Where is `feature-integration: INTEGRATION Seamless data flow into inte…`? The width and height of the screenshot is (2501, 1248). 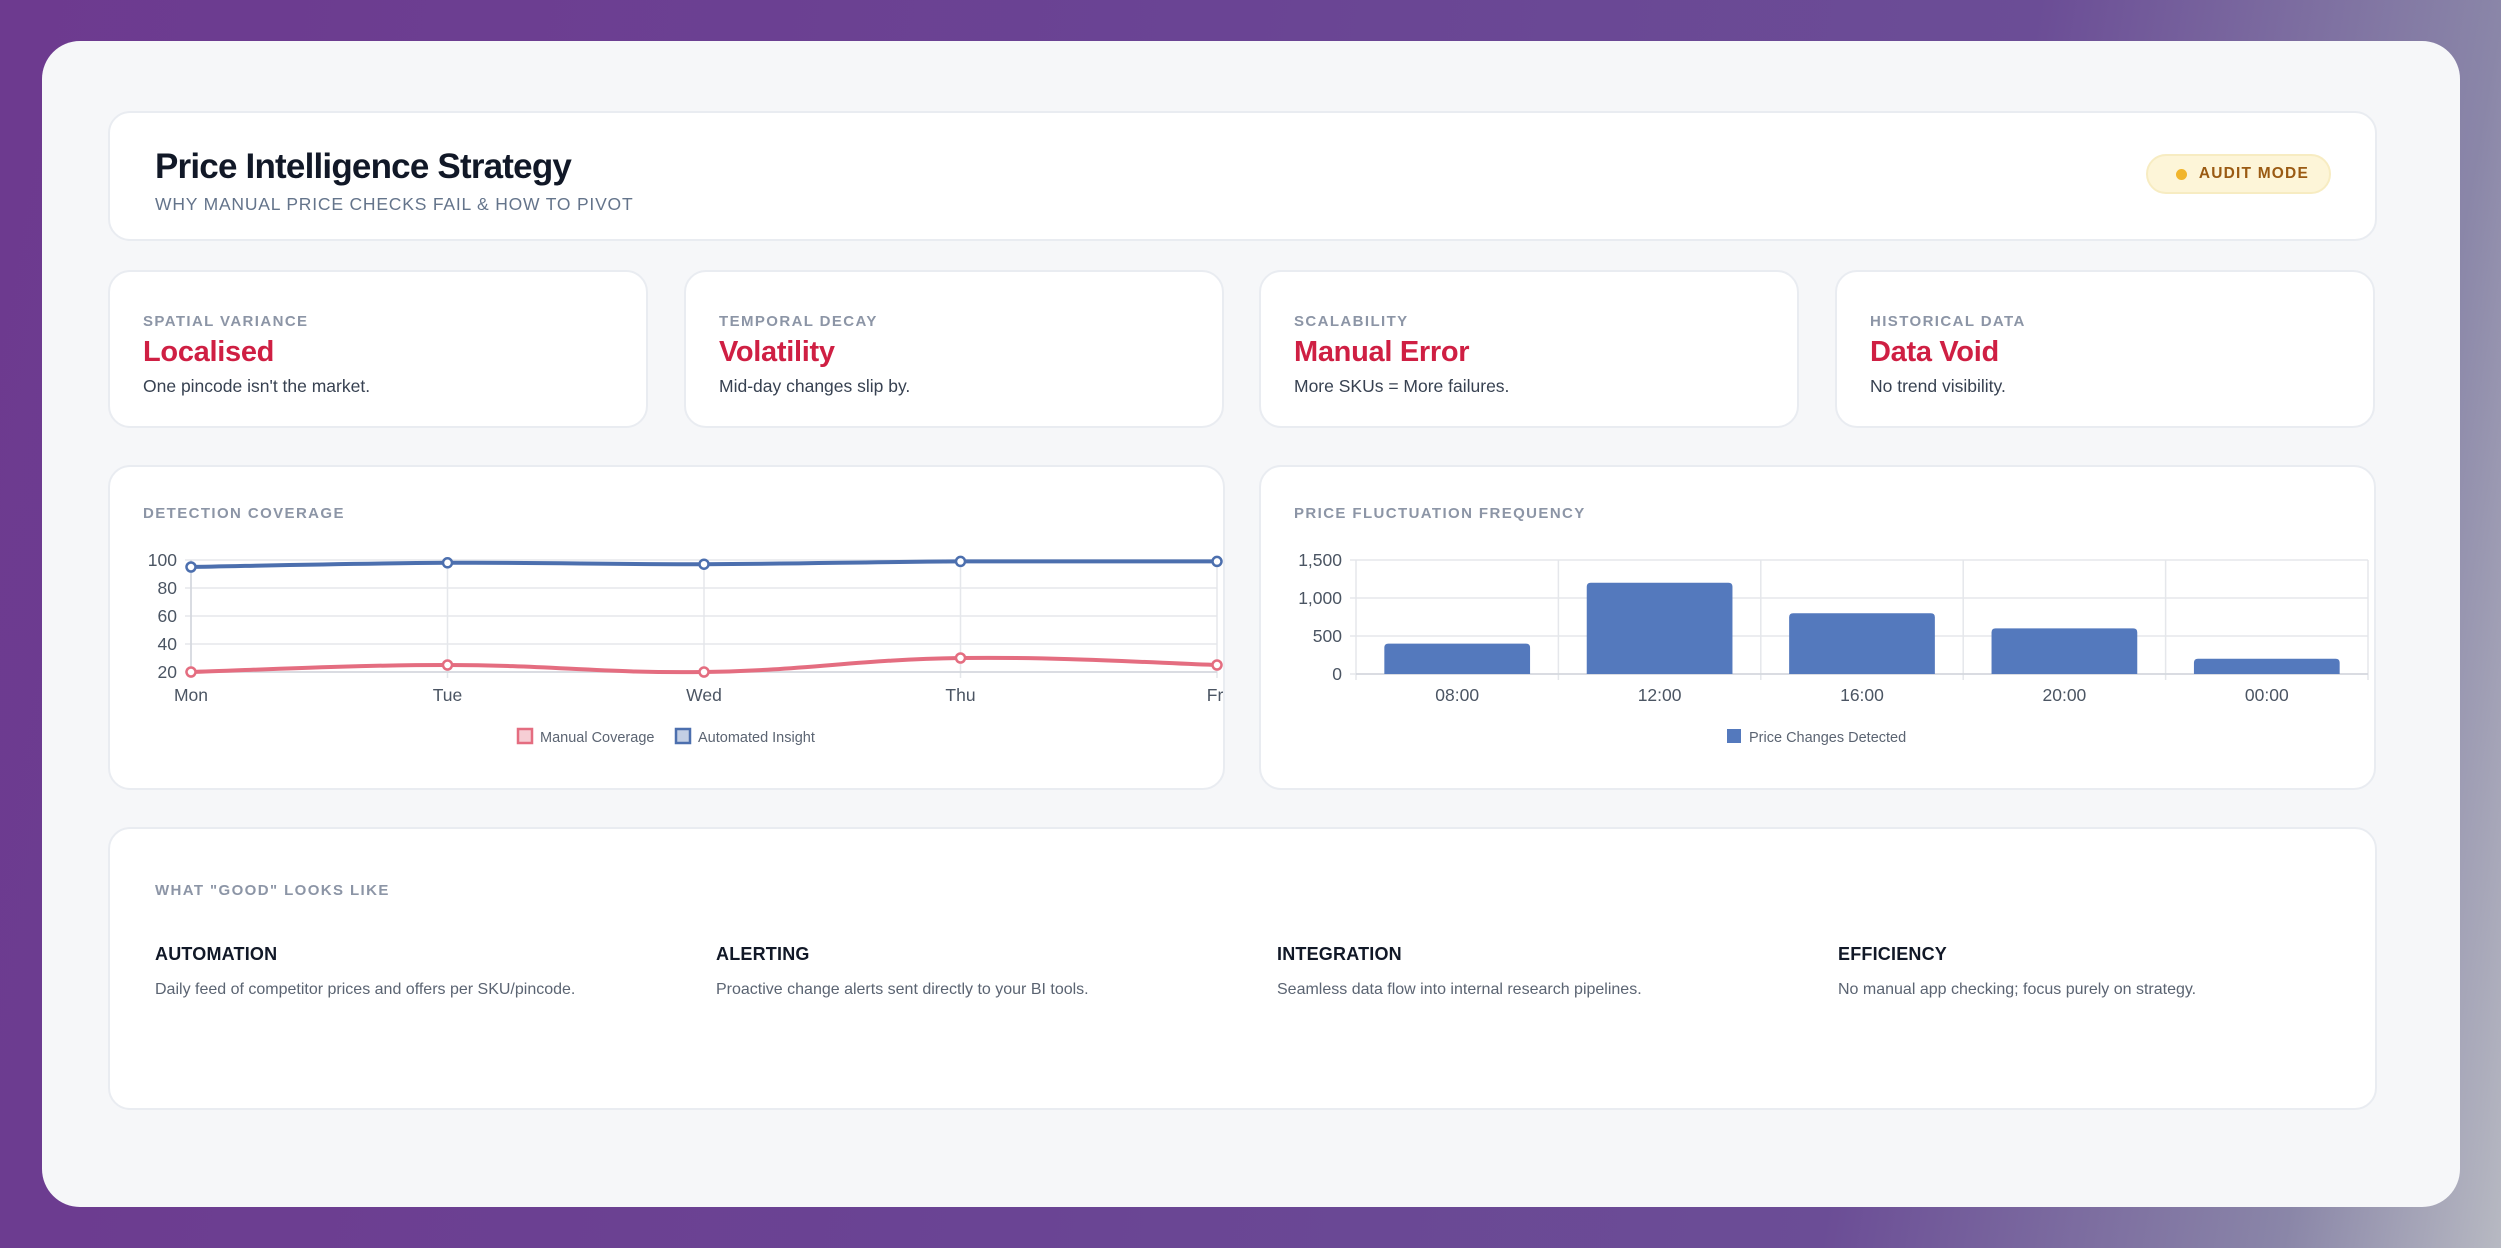 feature-integration: INTEGRATION Seamless data flow into inte… is located at coordinates (1547, 971).